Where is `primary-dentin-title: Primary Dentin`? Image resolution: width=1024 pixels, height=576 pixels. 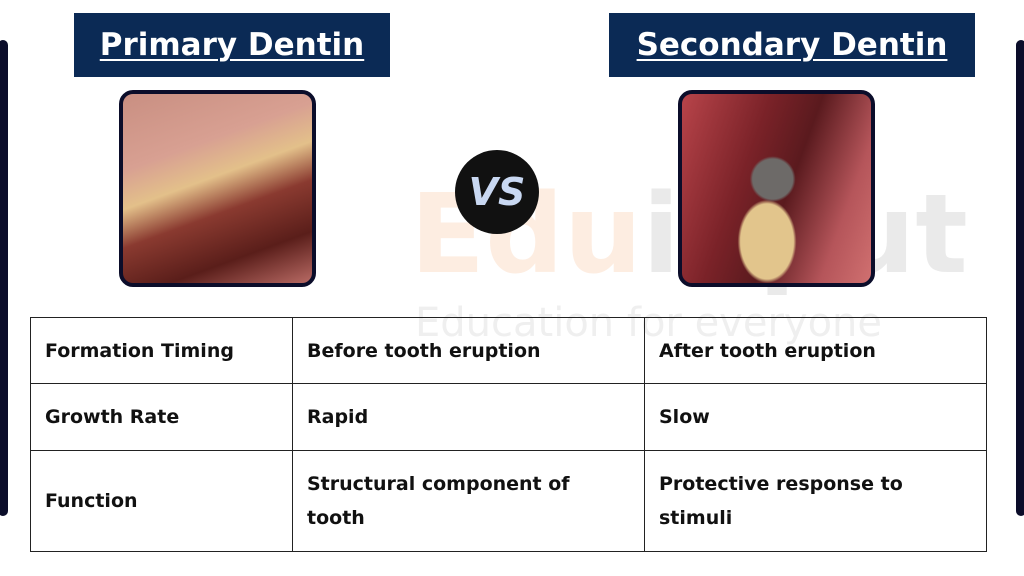 primary-dentin-title: Primary Dentin is located at coordinates (232, 45).